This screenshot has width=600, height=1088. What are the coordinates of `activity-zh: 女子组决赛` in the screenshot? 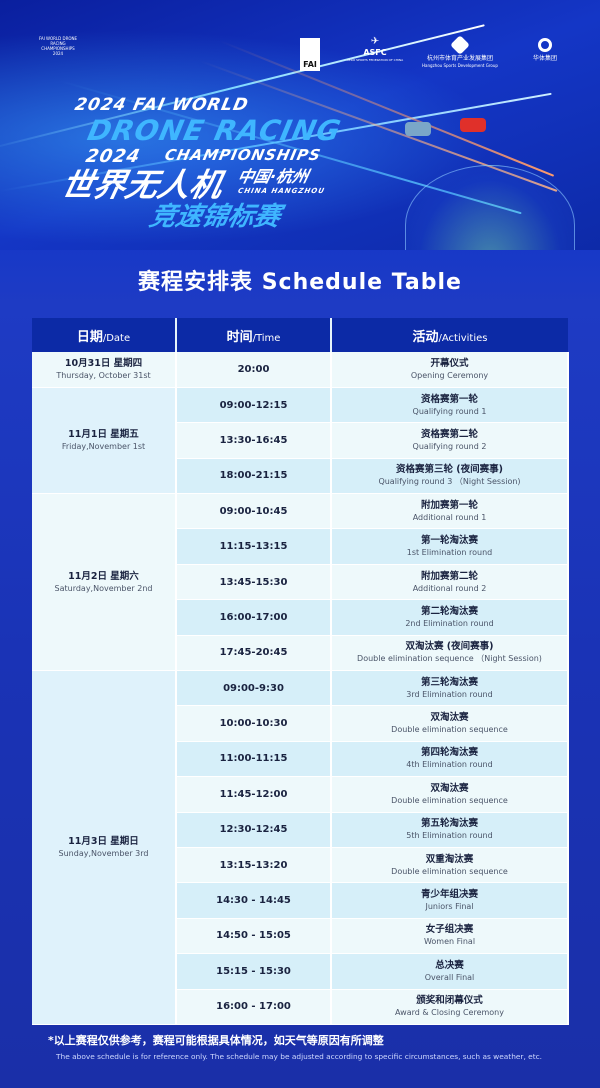 It's located at (449, 930).